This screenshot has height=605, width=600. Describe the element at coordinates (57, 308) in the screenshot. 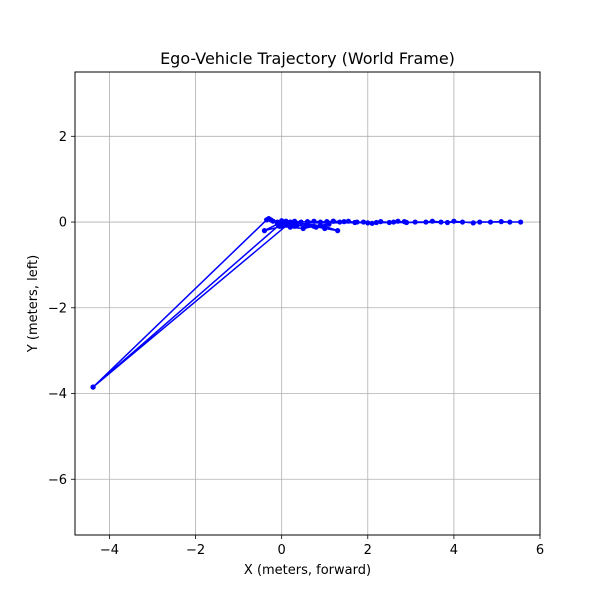

I see `y-tick-label: −2` at that location.